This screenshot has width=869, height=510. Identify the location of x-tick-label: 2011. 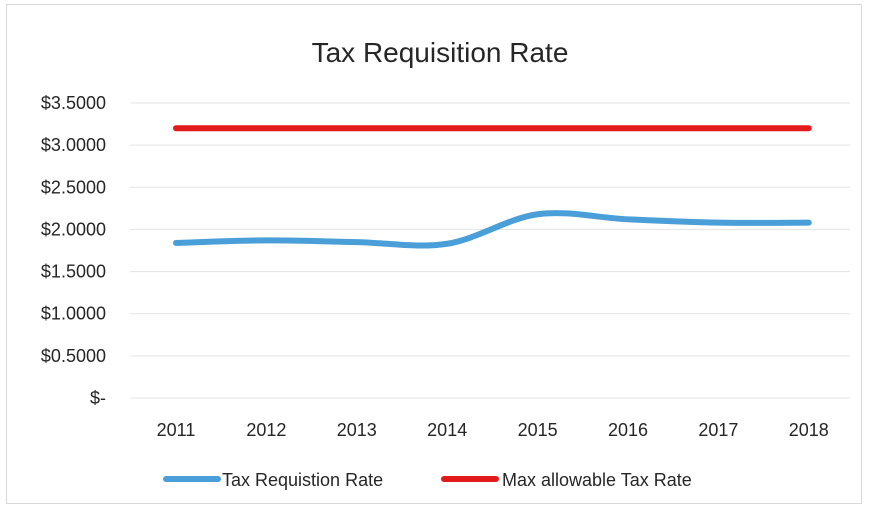
(176, 430).